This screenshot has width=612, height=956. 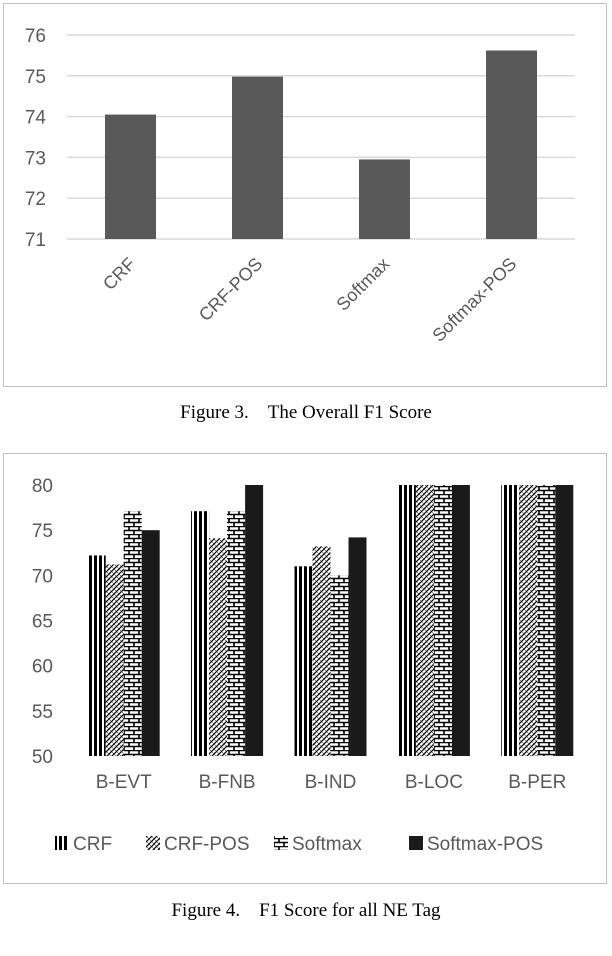 What do you see at coordinates (537, 782) in the screenshot?
I see `x-tick-label: B-PER` at bounding box center [537, 782].